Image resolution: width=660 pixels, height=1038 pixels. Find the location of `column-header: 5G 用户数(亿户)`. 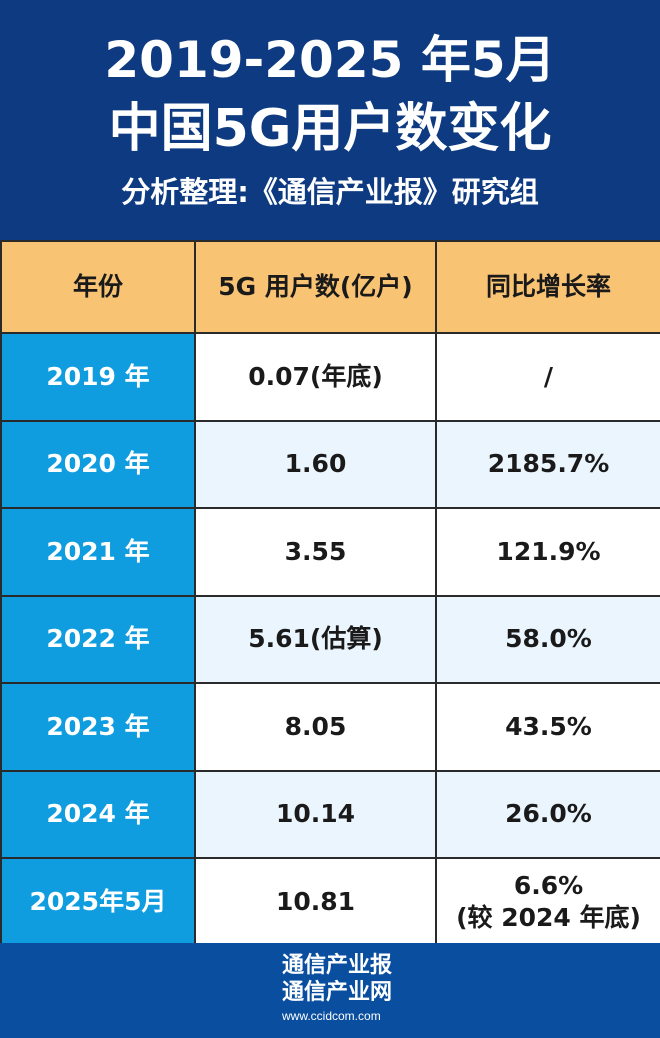

column-header: 5G 用户数(亿户) is located at coordinates (315, 287).